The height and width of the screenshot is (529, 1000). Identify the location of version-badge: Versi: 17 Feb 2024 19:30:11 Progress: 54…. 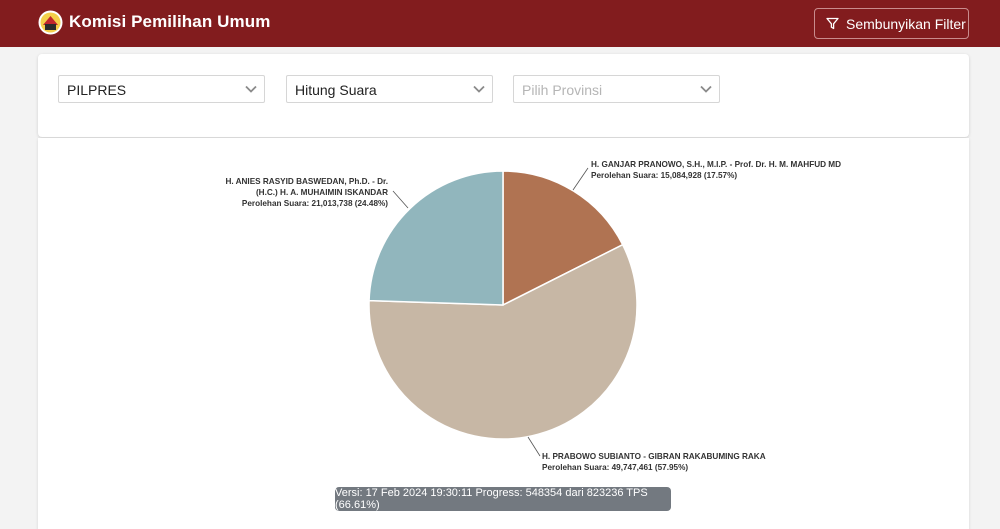
(503, 499).